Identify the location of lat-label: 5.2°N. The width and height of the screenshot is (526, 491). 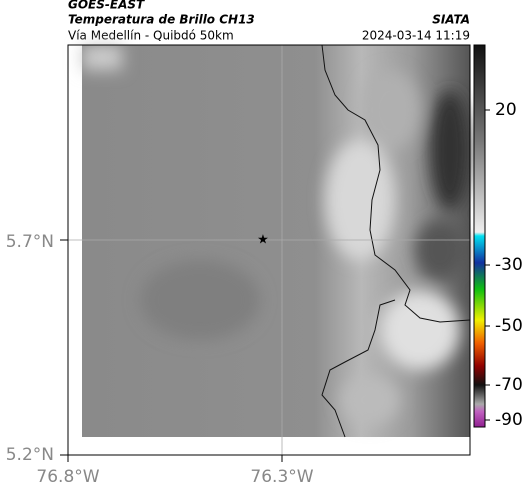
(30, 455).